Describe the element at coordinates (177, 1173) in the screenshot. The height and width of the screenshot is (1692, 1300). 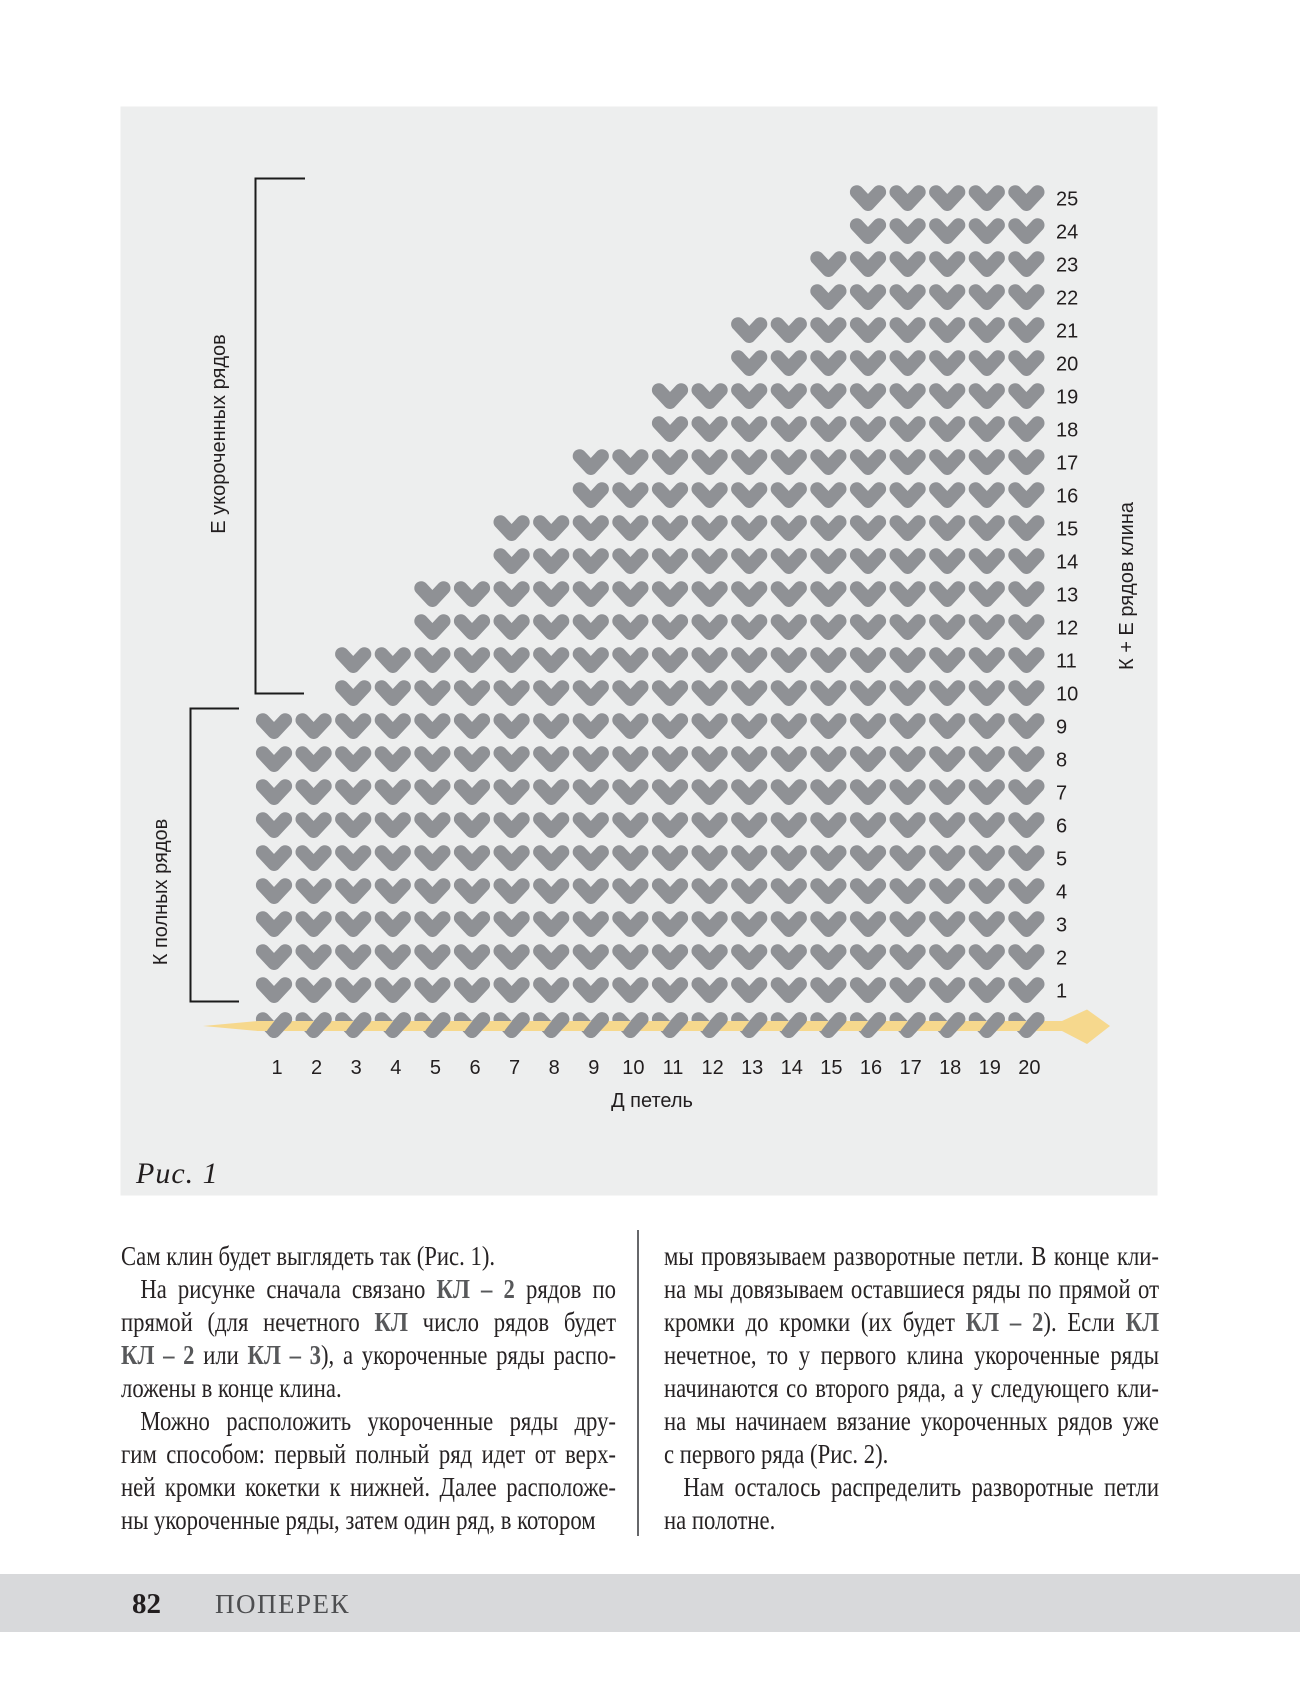
I see `svg-text: Рис. 1` at that location.